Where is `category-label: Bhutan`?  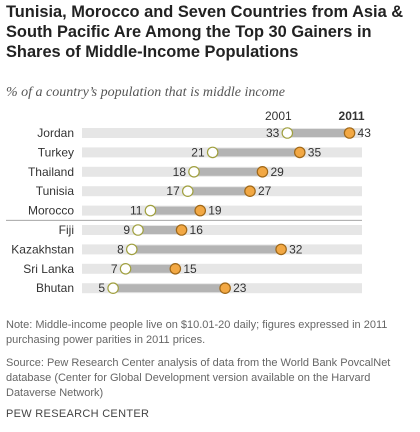 category-label: Bhutan is located at coordinates (55, 288).